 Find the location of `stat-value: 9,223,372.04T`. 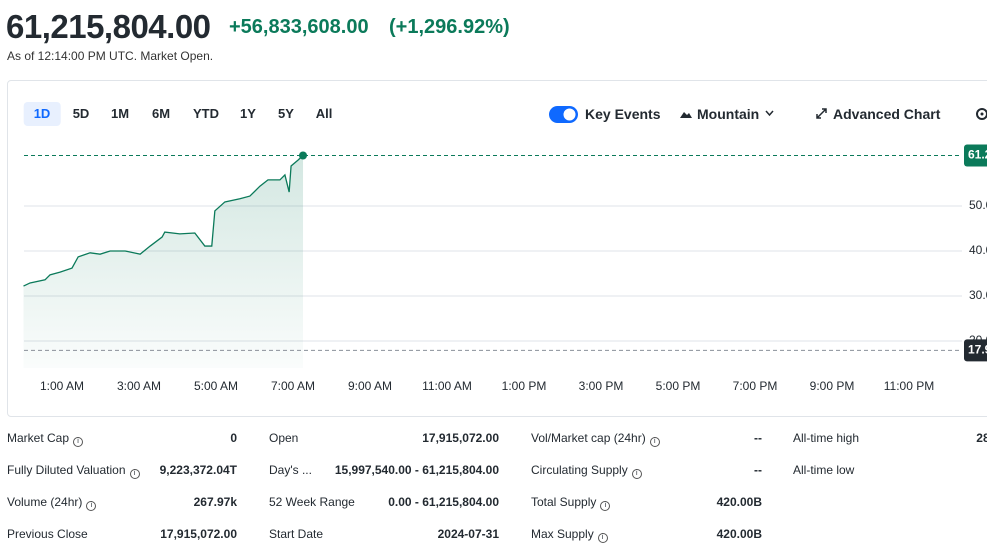

stat-value: 9,223,372.04T is located at coordinates (198, 470).